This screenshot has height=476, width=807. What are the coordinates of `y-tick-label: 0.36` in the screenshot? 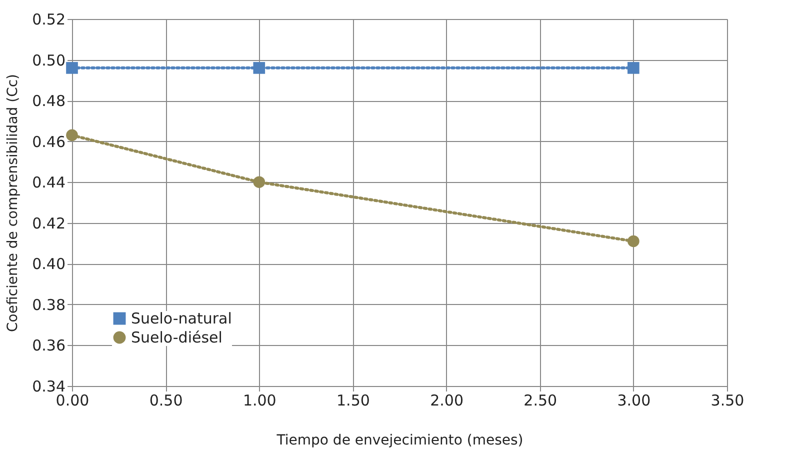 It's located at (49, 345).